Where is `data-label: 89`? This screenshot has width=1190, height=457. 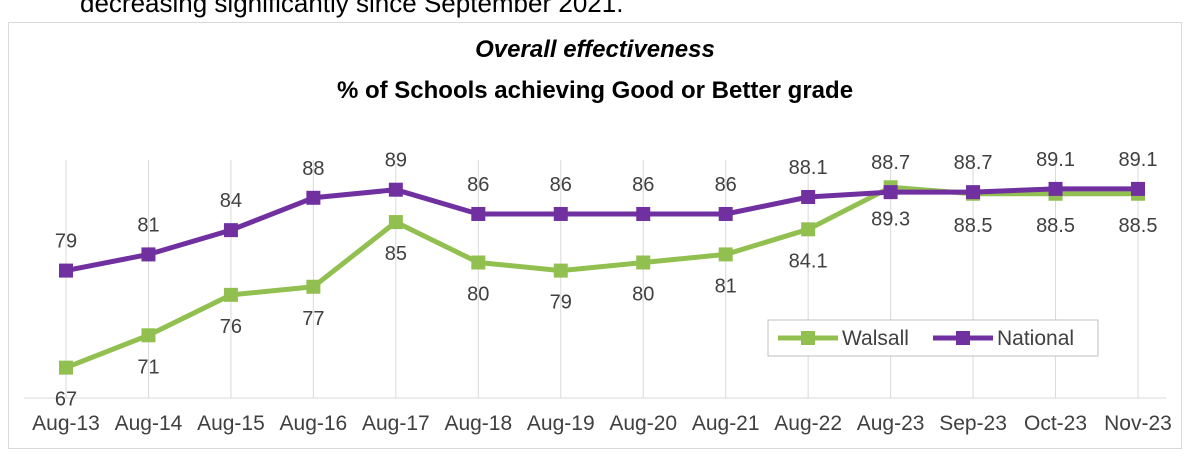
data-label: 89 is located at coordinates (396, 161).